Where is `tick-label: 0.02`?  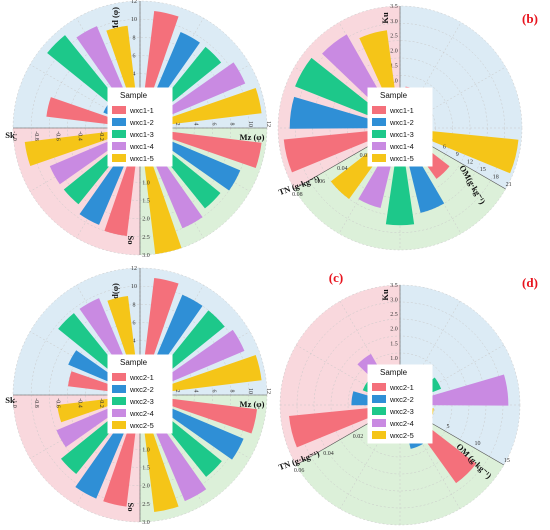
tick-label: 0.02 is located at coordinates (365, 156).